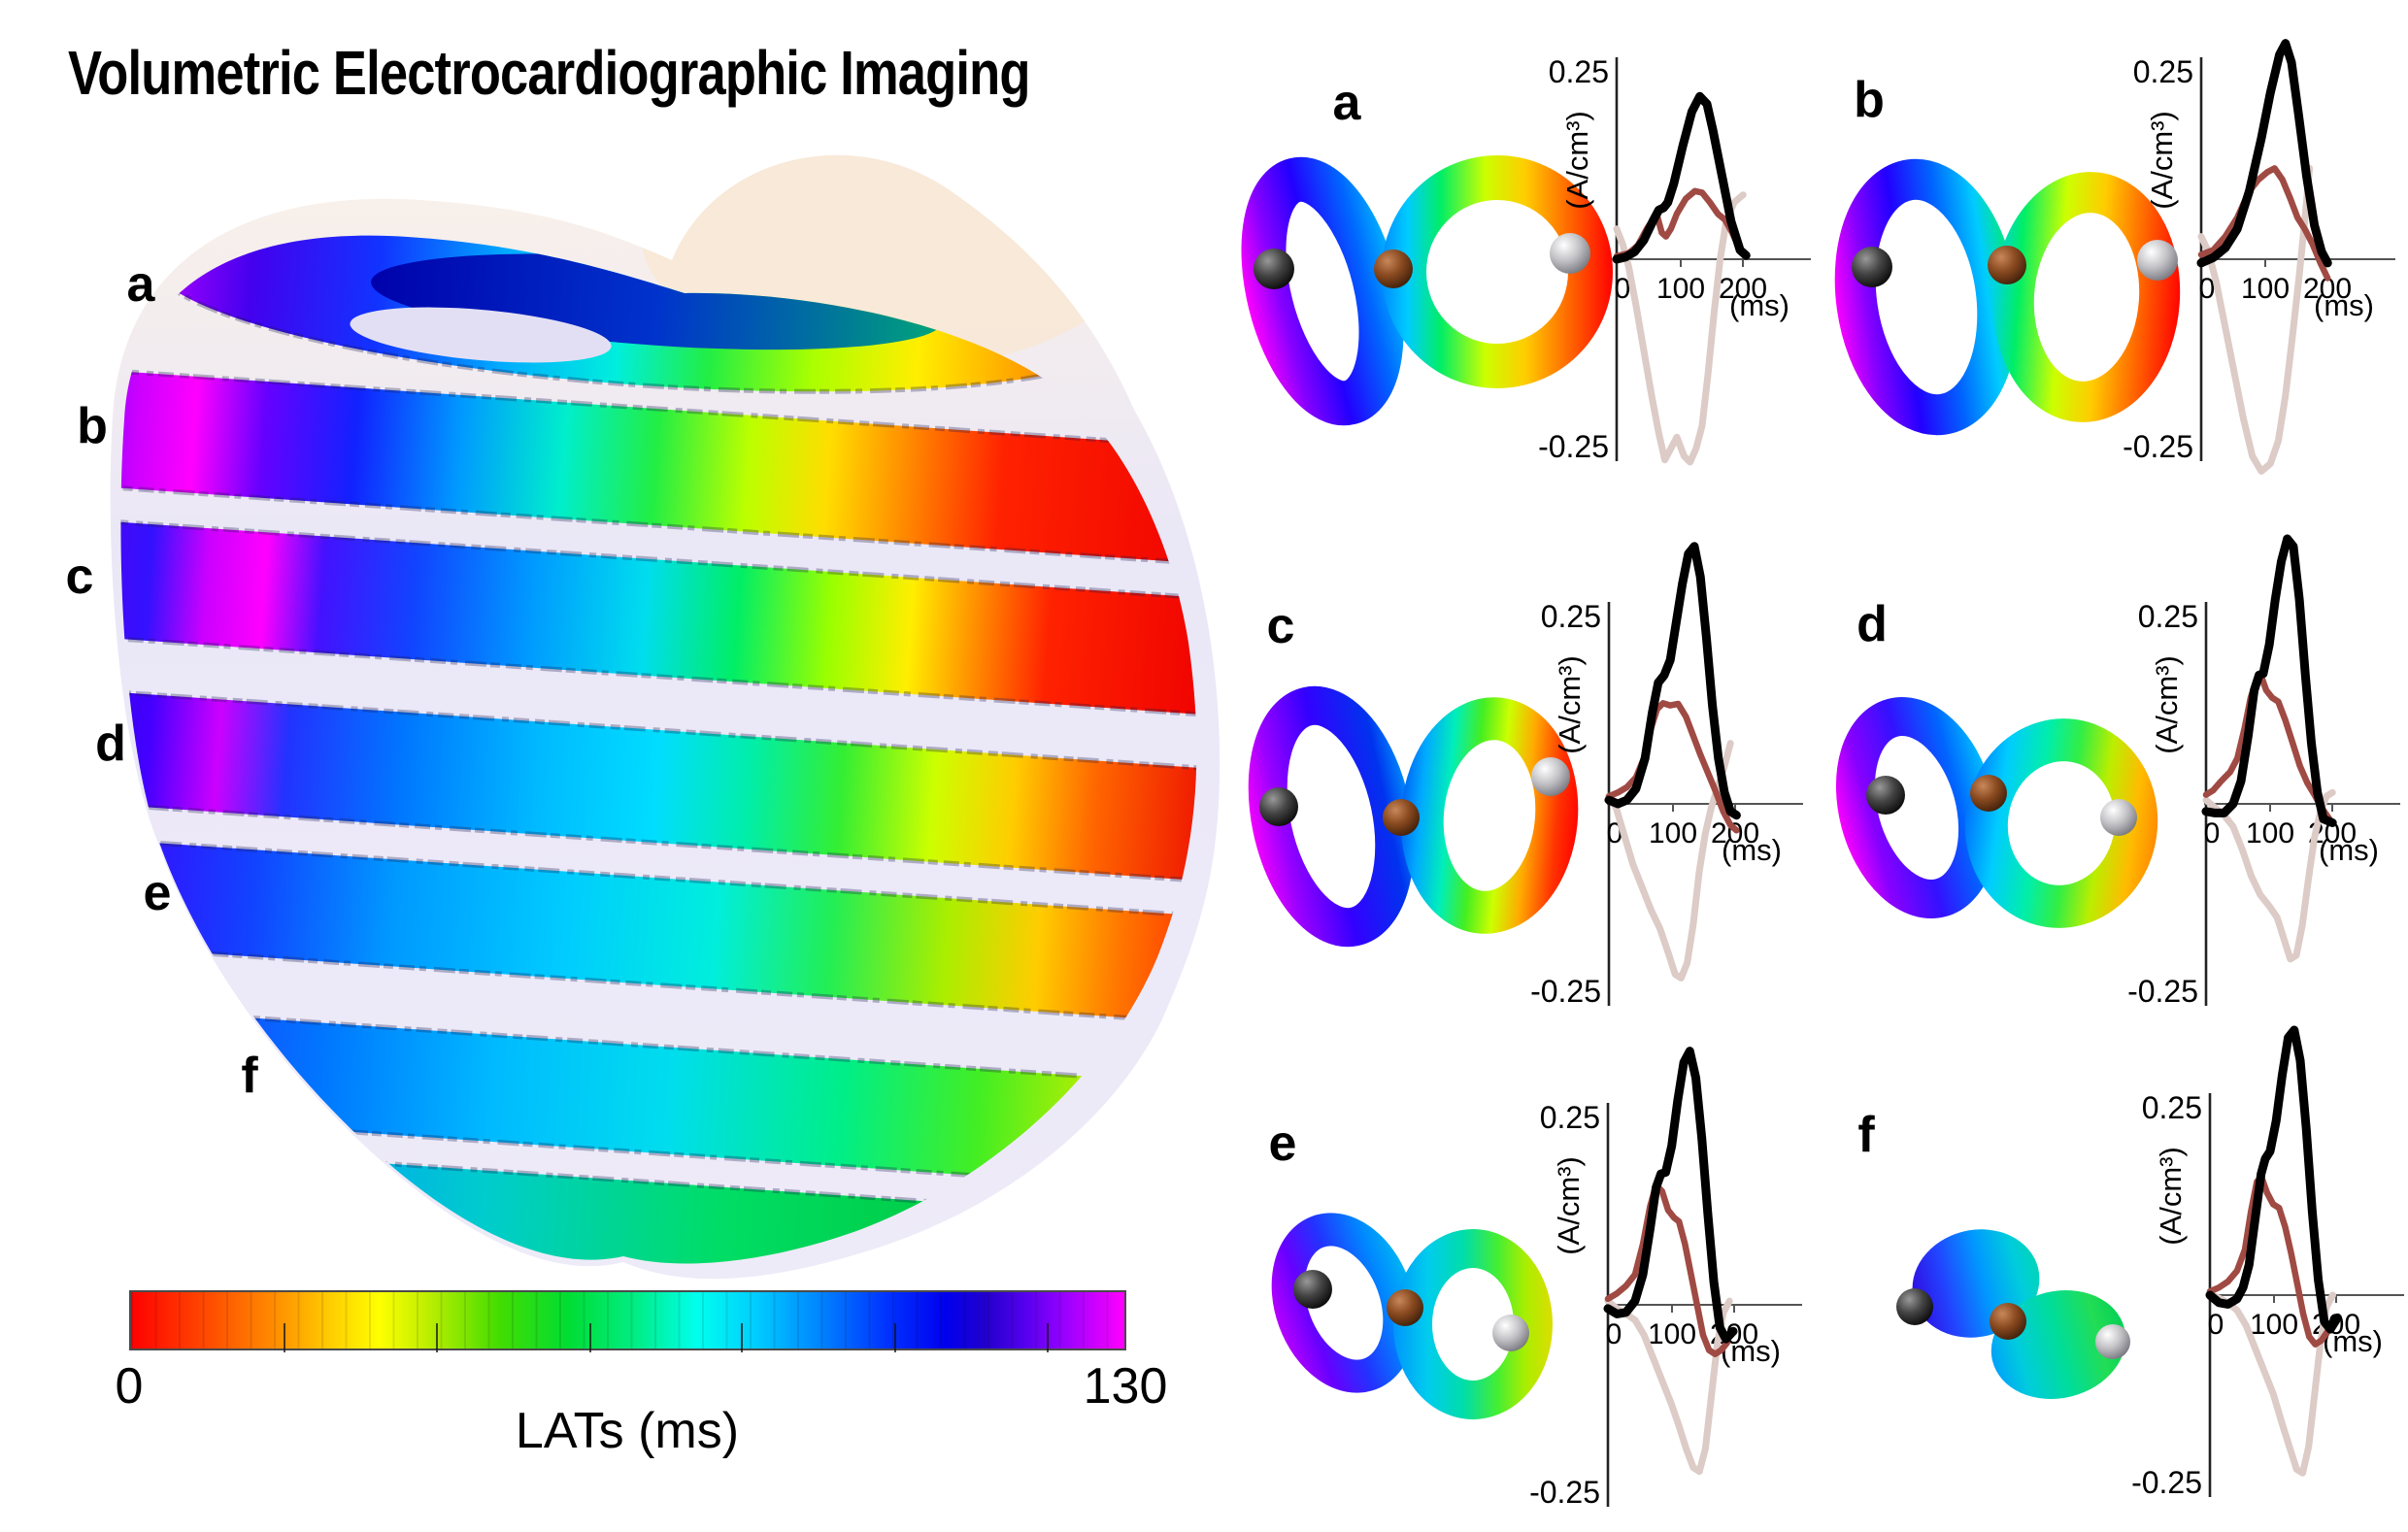  Describe the element at coordinates (1283, 1144) in the screenshot. I see `panel-label-e: e` at that location.